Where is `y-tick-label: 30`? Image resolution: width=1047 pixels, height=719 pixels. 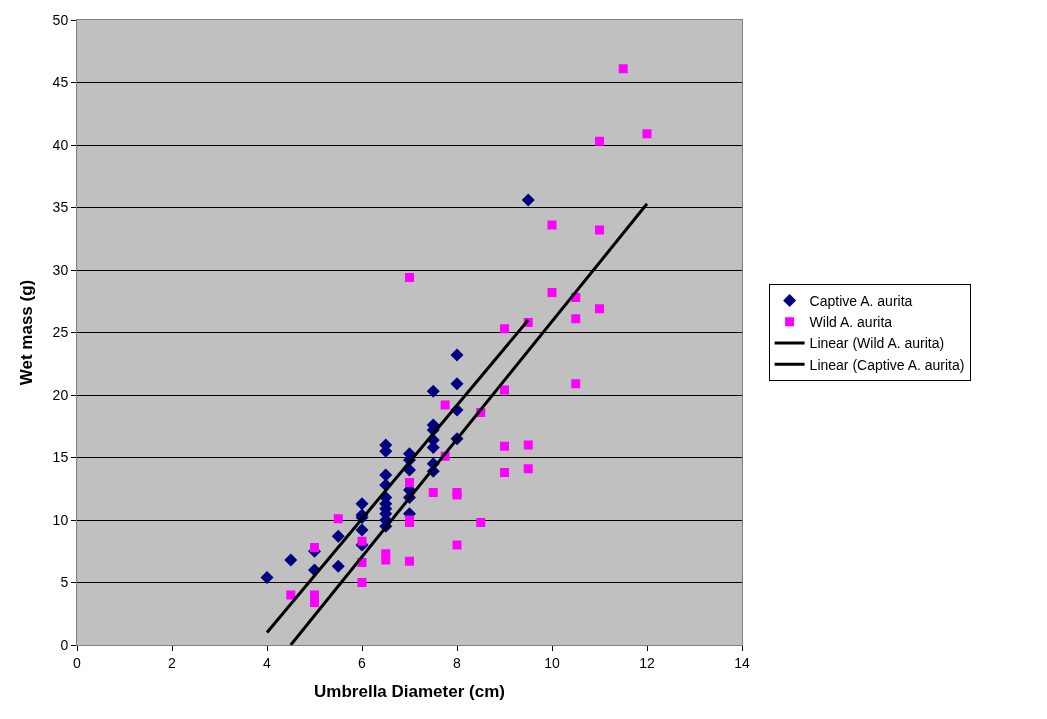
y-tick-label: 30 is located at coordinates (60, 269).